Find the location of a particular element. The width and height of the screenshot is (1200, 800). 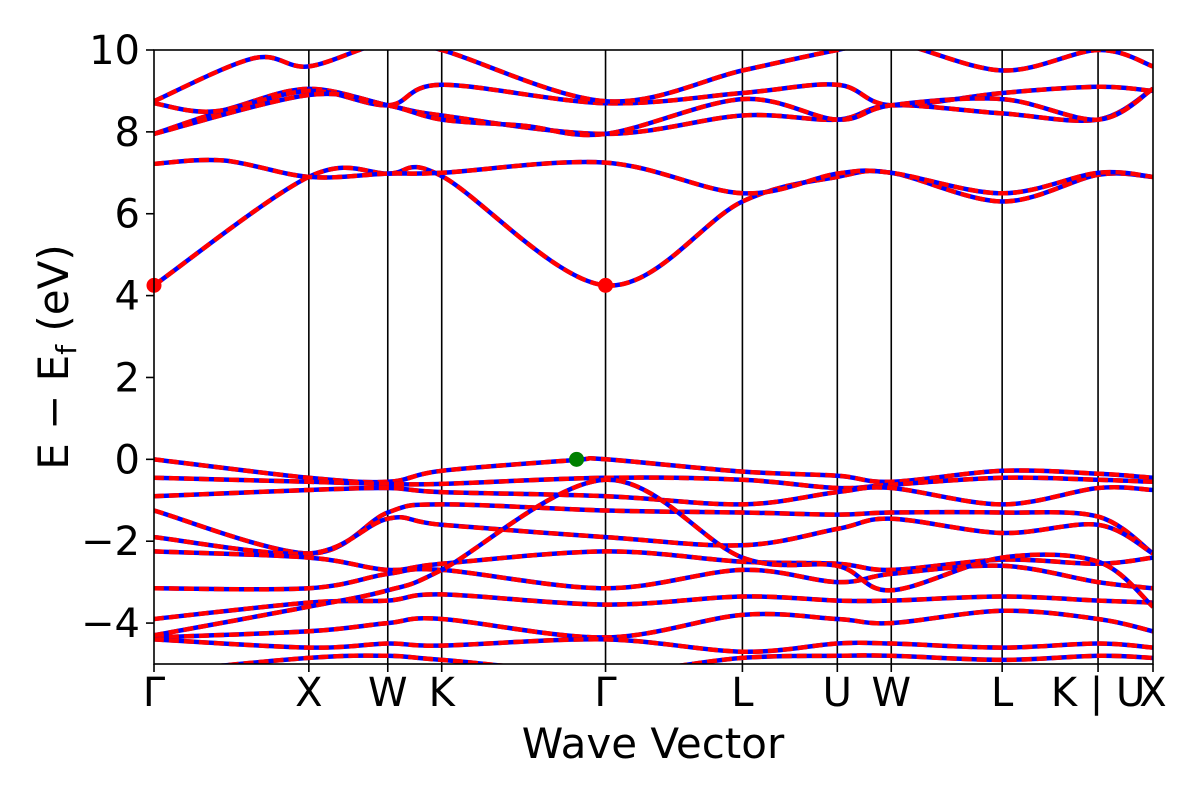

x-tick-label: K is located at coordinates (443, 693).